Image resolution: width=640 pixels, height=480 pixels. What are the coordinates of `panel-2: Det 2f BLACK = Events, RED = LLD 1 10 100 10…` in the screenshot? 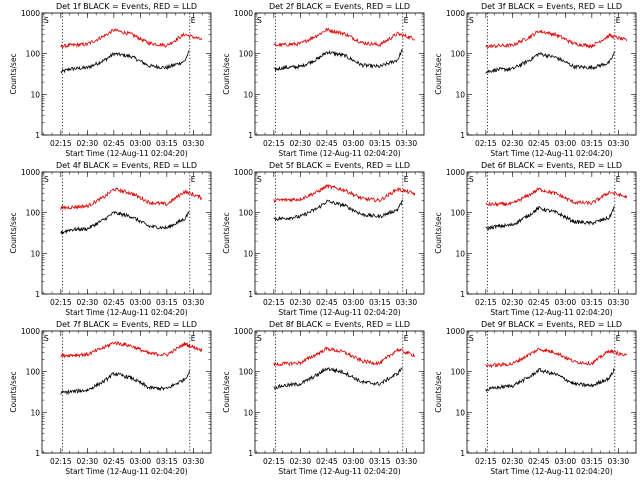 It's located at (323, 80).